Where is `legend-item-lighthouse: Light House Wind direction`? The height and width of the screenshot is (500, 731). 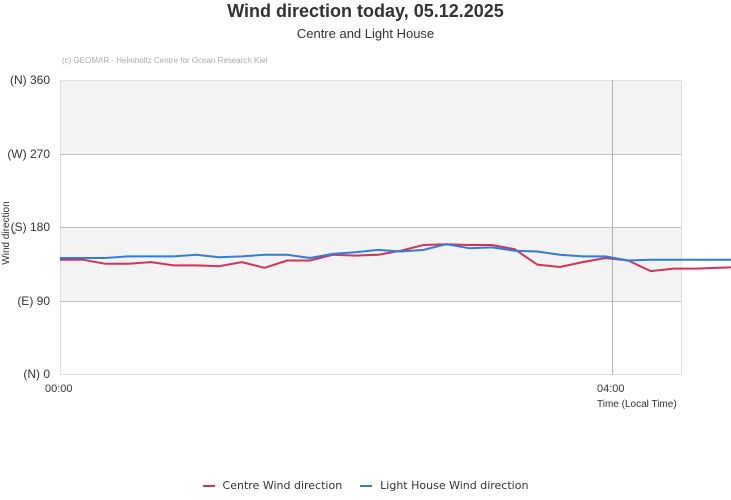 legend-item-lighthouse: Light House Wind direction is located at coordinates (444, 485).